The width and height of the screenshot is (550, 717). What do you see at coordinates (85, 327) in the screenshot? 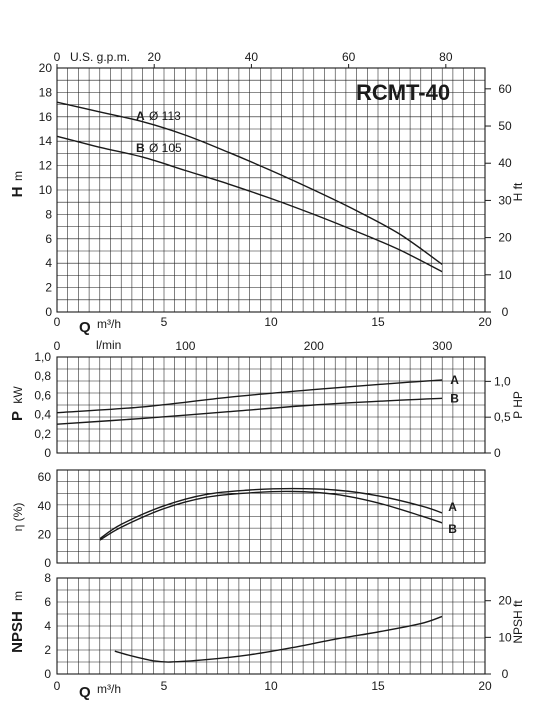
I see `q-axis-label: Q` at bounding box center [85, 327].